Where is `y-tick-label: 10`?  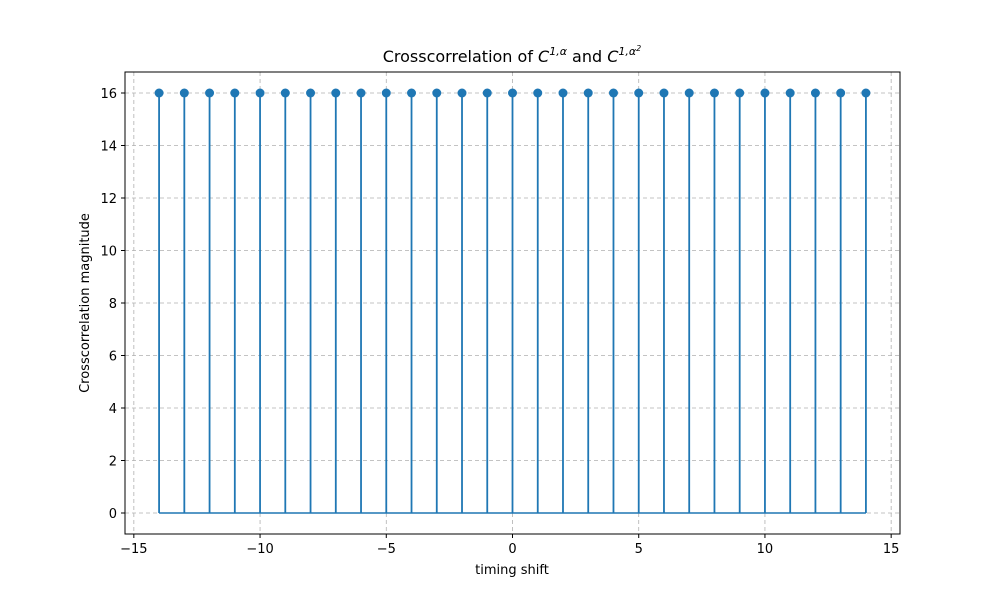
y-tick-label: 10 is located at coordinates (108, 252).